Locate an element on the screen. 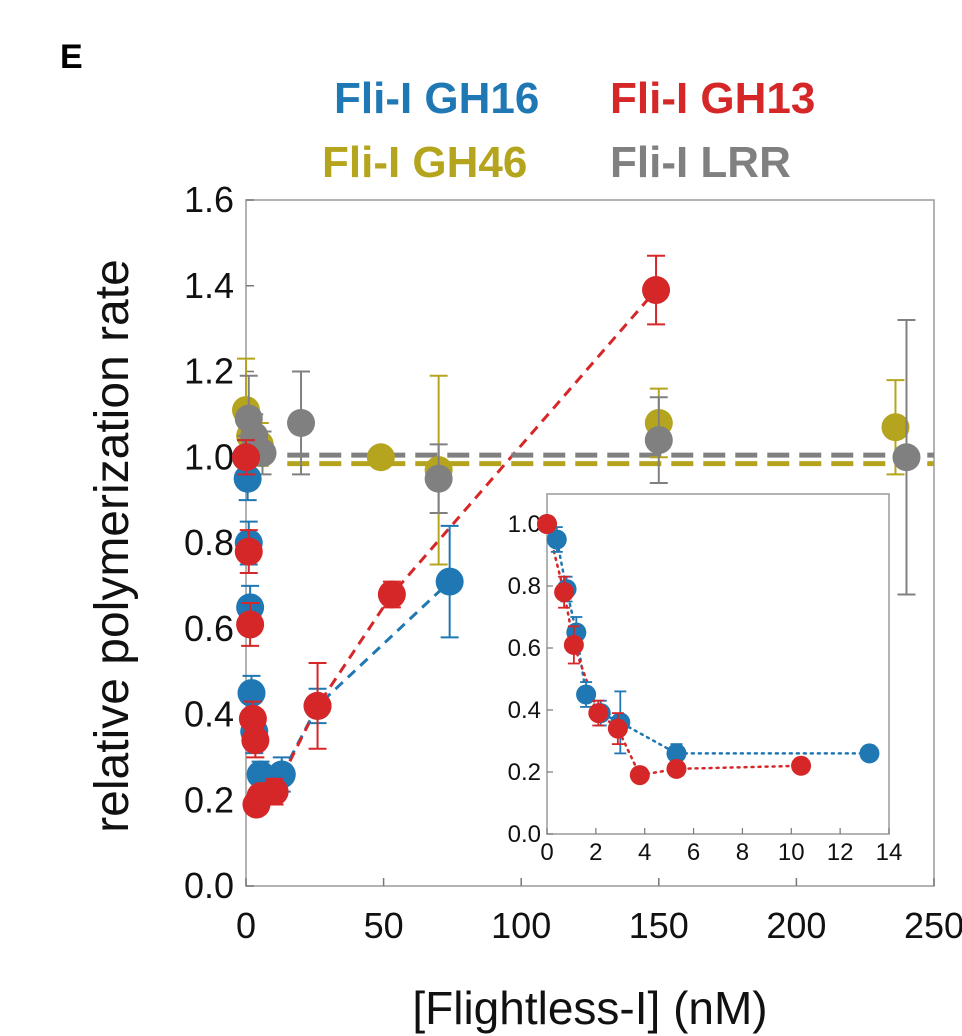 Image resolution: width=962 pixels, height=1036 pixels. x-tick-label: 50 is located at coordinates (384, 925).